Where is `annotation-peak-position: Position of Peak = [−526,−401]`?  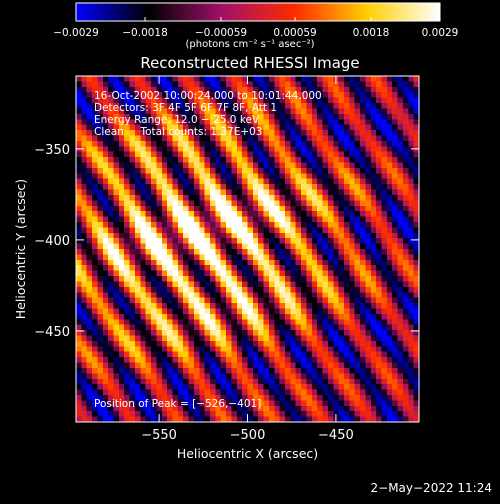
annotation-peak-position: Position of Peak = [−526,−401] is located at coordinates (178, 404).